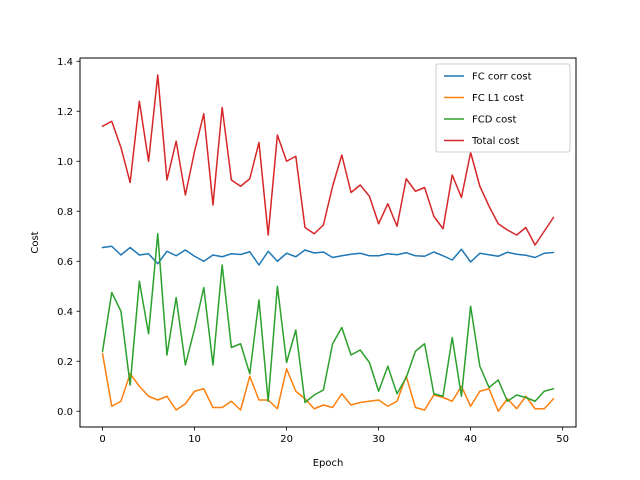 This screenshot has height=480, width=640. What do you see at coordinates (562, 439) in the screenshot?
I see `x-tick-label: 50` at bounding box center [562, 439].